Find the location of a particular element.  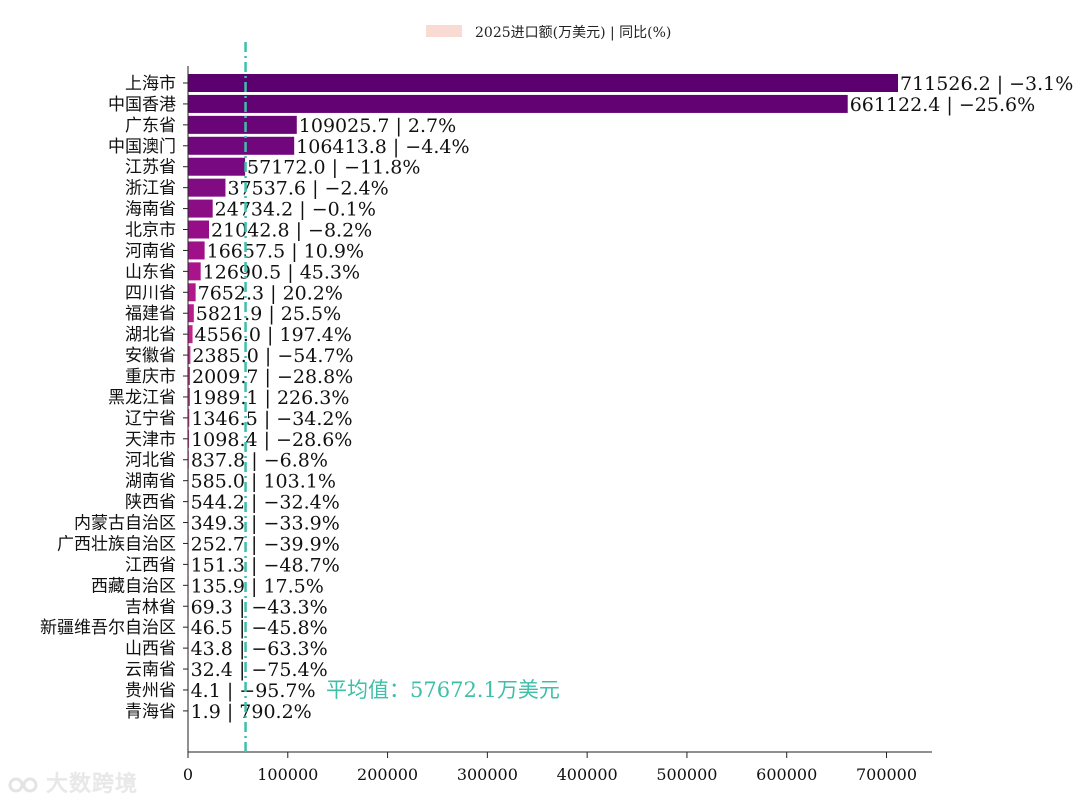

bar-value-label: 12690.5 | 45.3% is located at coordinates (281, 272).